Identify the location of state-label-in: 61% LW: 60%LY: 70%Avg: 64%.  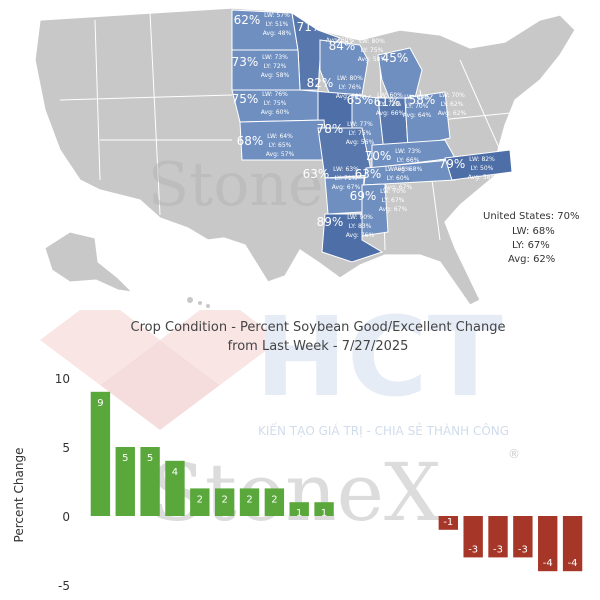
(403, 106).